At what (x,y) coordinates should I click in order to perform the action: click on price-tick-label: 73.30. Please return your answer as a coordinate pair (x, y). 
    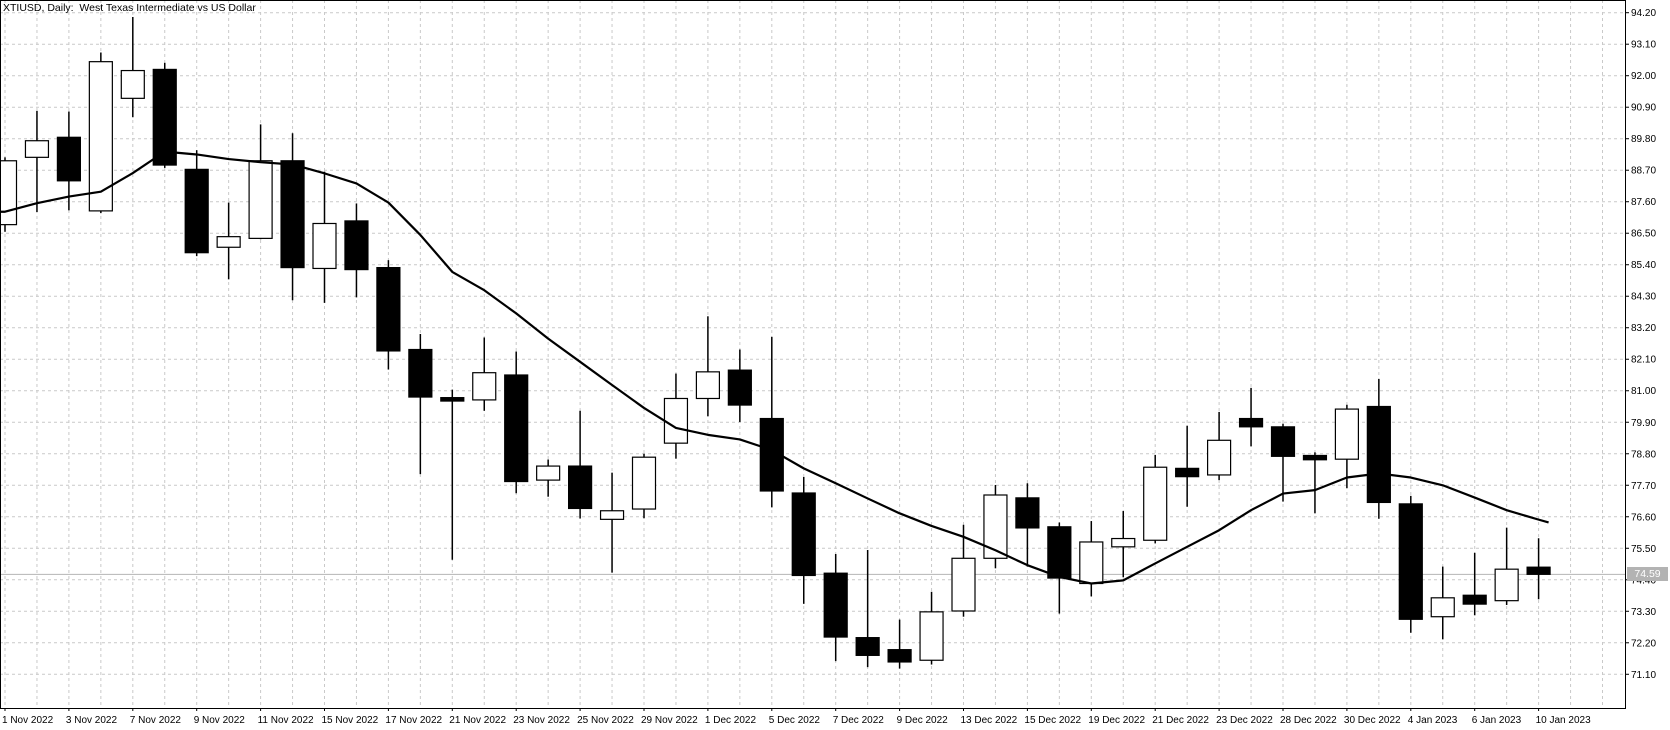
    Looking at the image, I should click on (1643, 612).